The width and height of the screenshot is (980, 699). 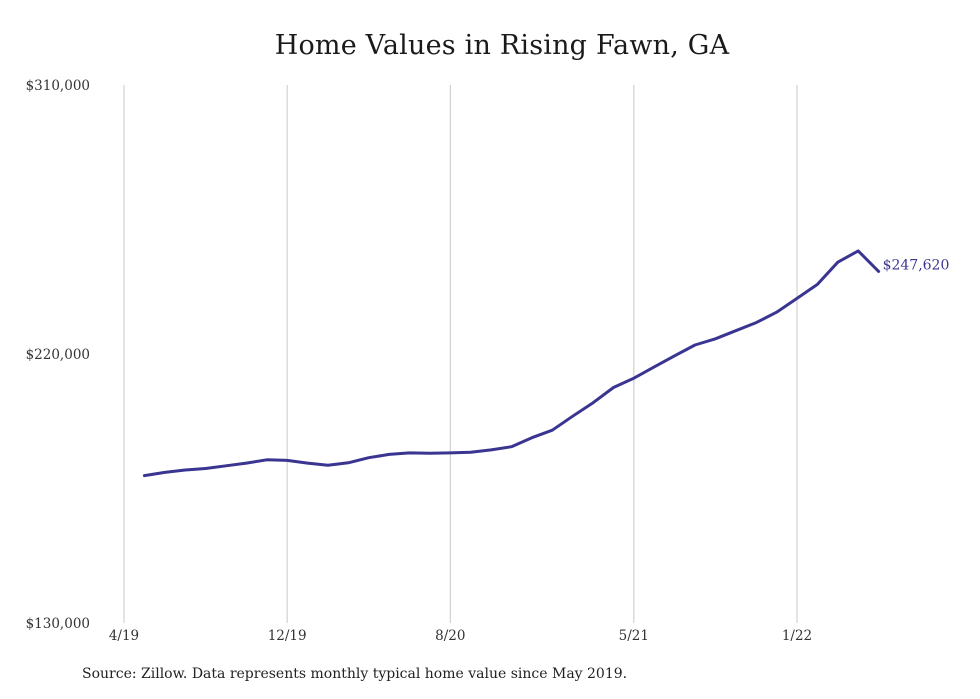 I want to click on y-tick-label: $220,000, so click(x=58, y=355).